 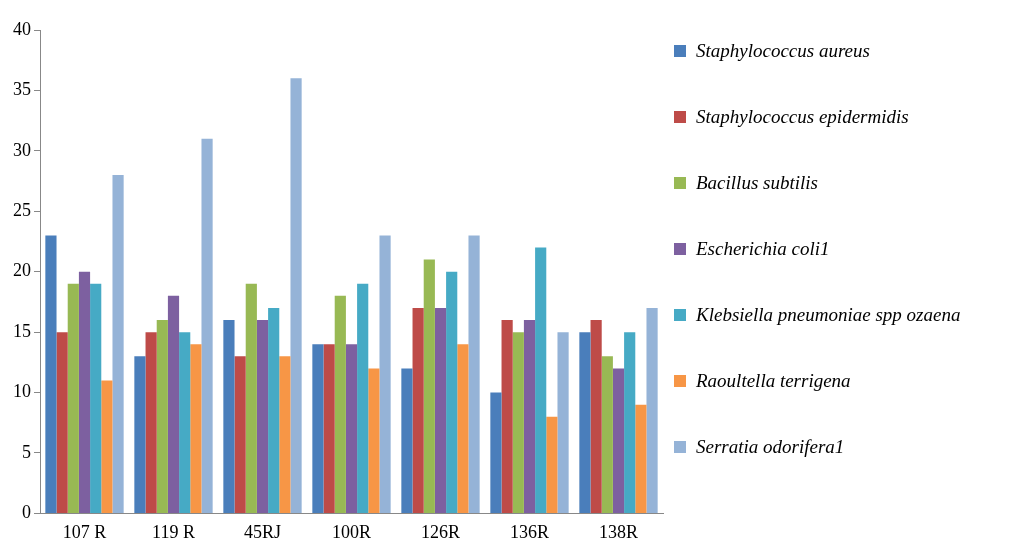 I want to click on y-tick-label: 15, so click(x=22, y=330).